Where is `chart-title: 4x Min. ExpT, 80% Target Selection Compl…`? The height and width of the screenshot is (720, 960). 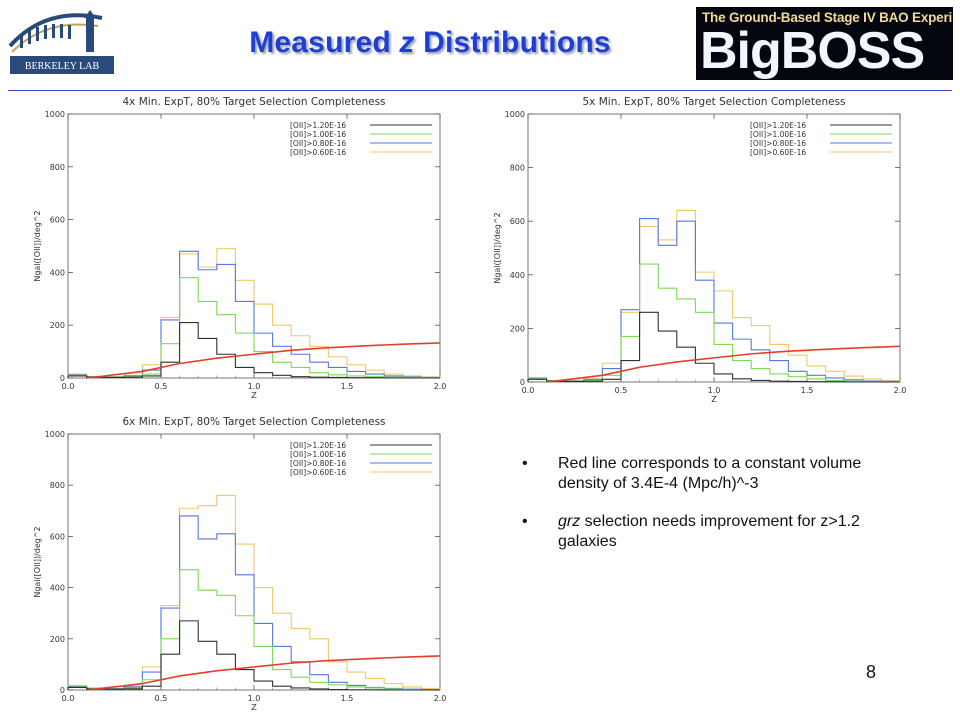
chart-title: 4x Min. ExpT, 80% Target Selection Compl… is located at coordinates (253, 102).